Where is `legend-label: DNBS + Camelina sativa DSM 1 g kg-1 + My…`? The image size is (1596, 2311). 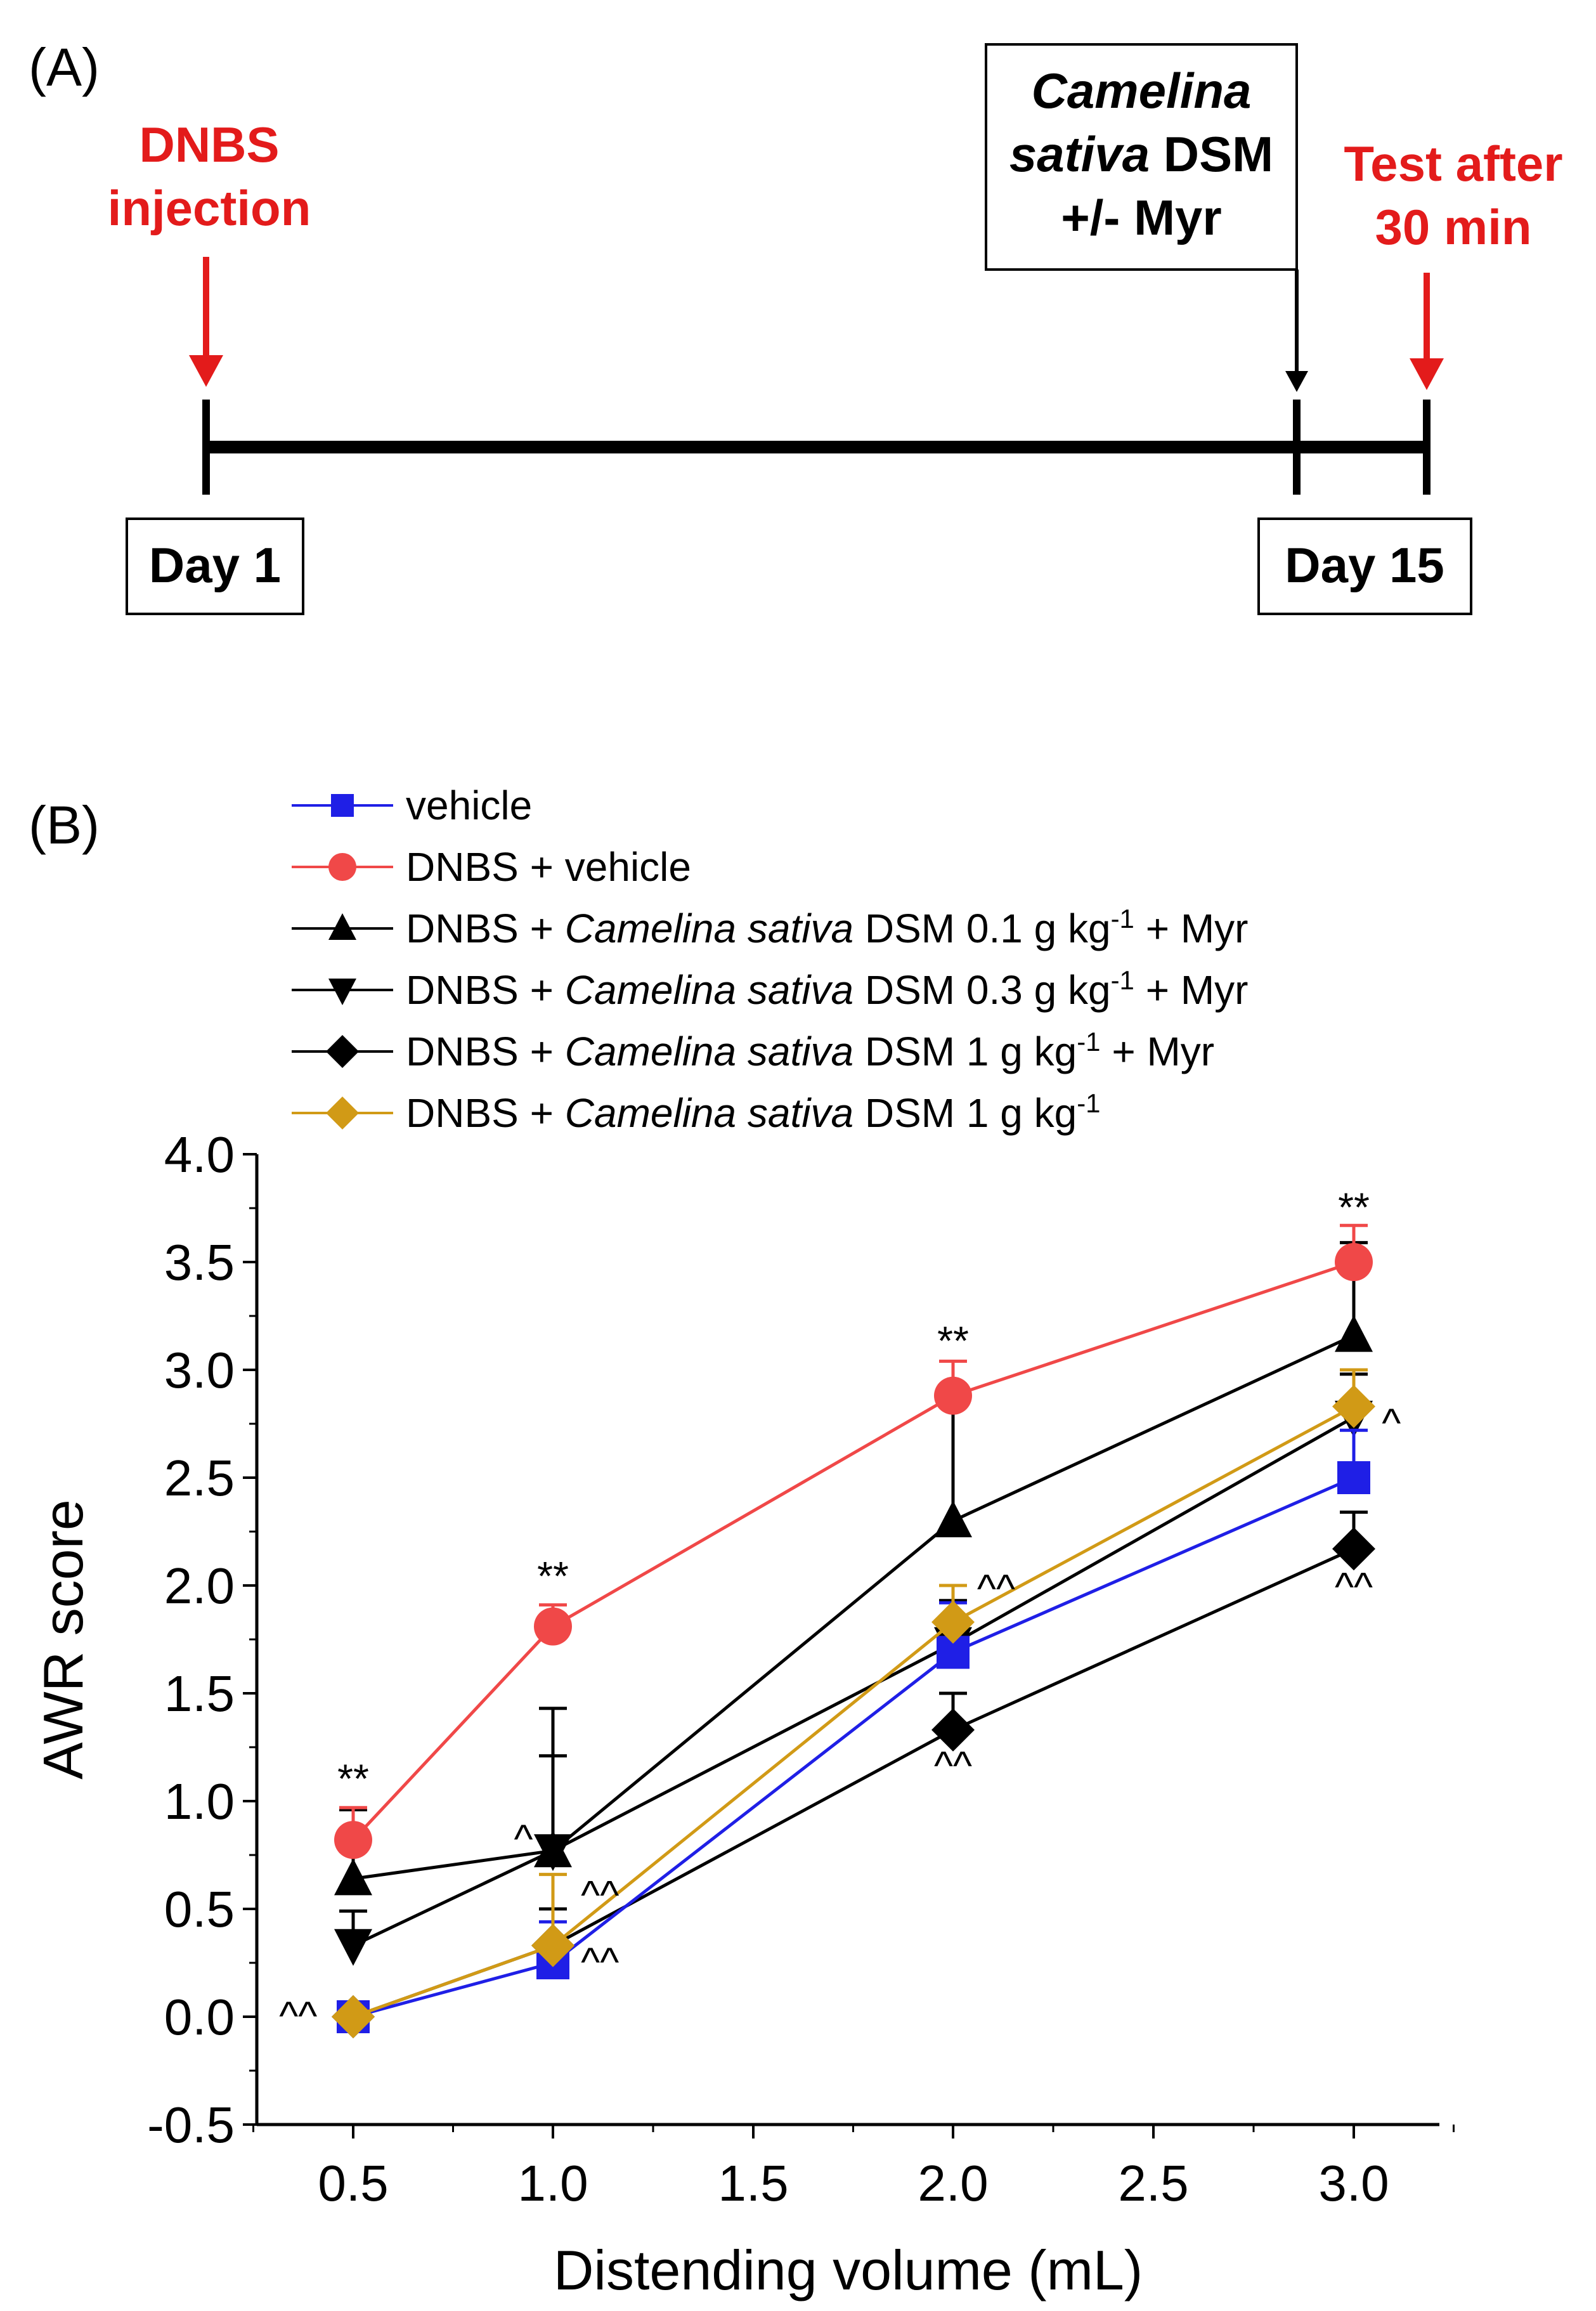
legend-label: DNBS + Camelina sativa DSM 1 g kg-1 + My… is located at coordinates (810, 1051).